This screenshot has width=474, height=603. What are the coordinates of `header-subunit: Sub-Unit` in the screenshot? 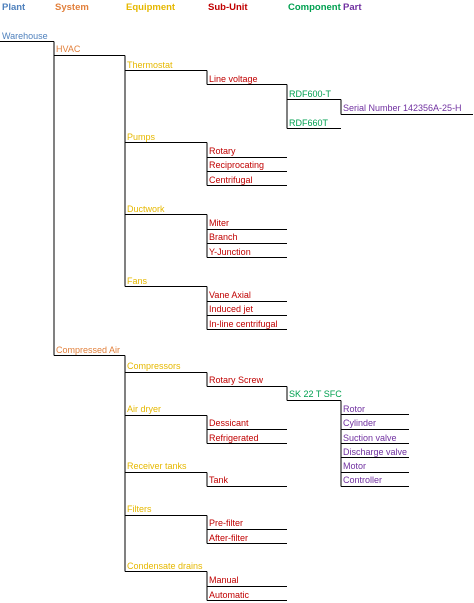 It's located at (228, 7).